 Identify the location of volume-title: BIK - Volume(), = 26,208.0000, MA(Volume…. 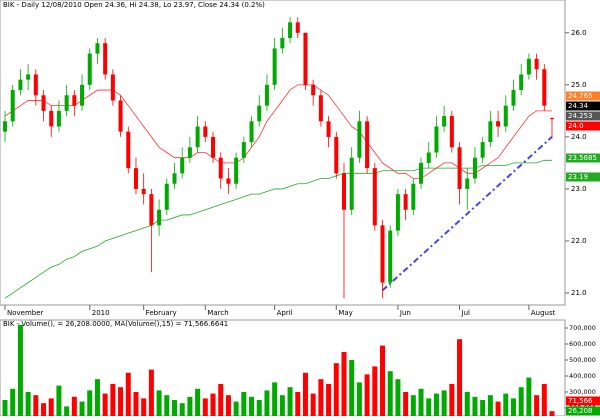
(115, 324).